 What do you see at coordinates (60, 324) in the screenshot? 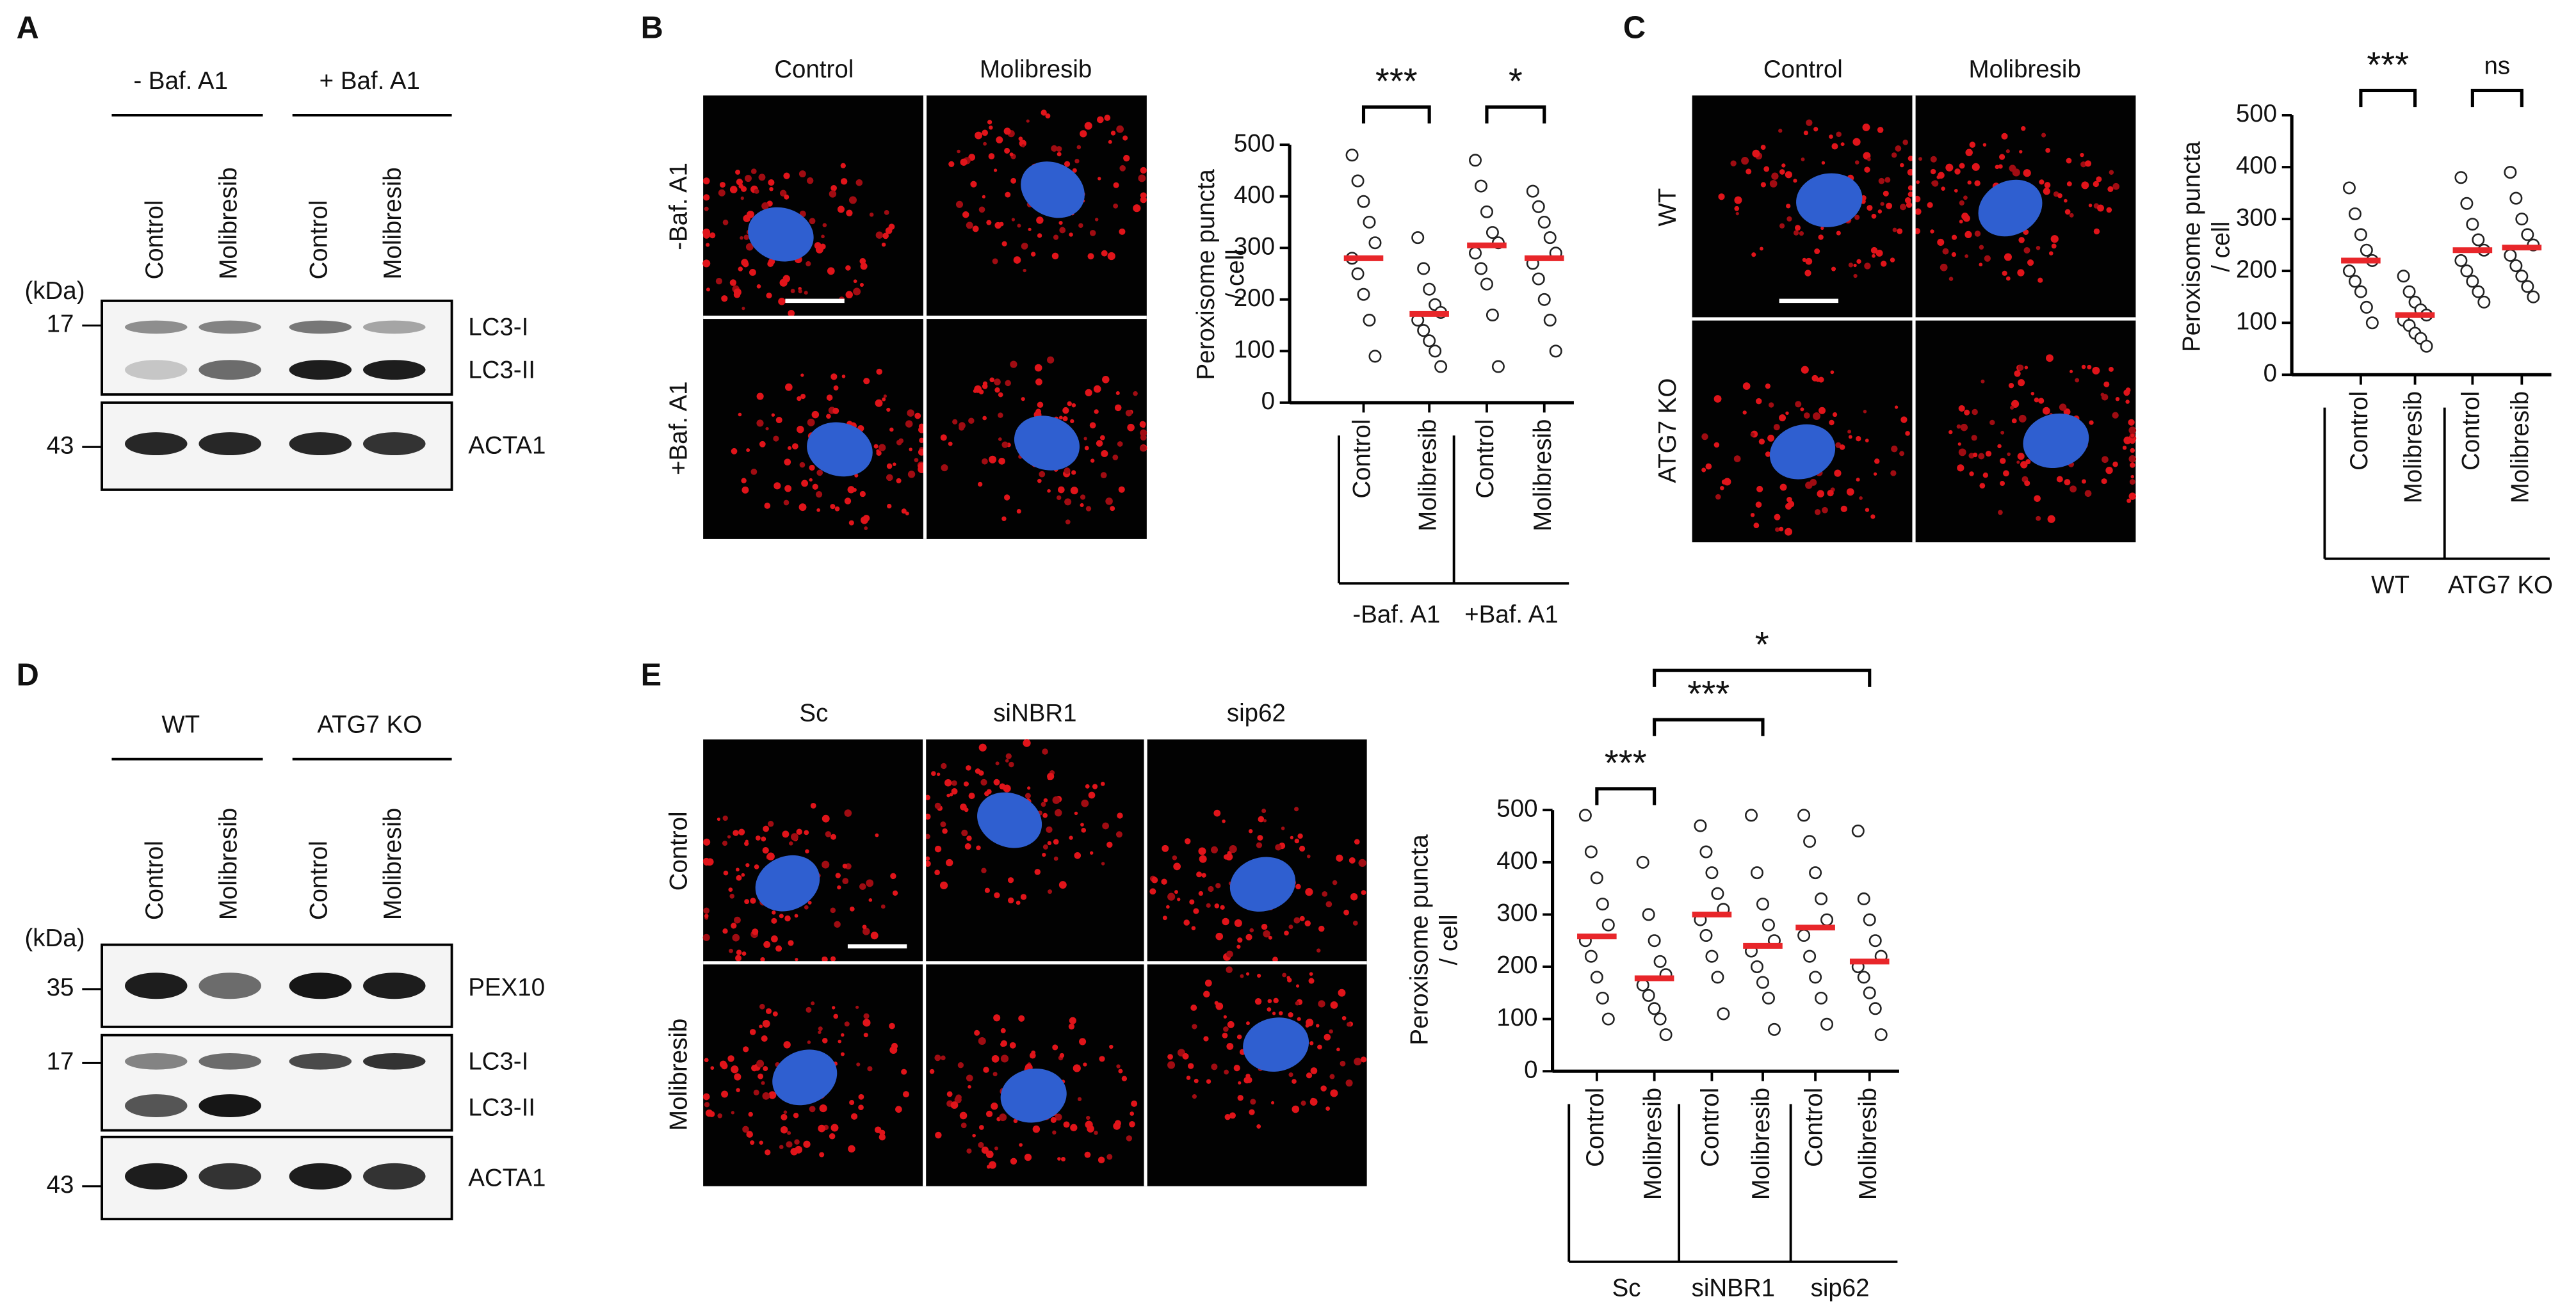
I see `marker-label: 17` at bounding box center [60, 324].